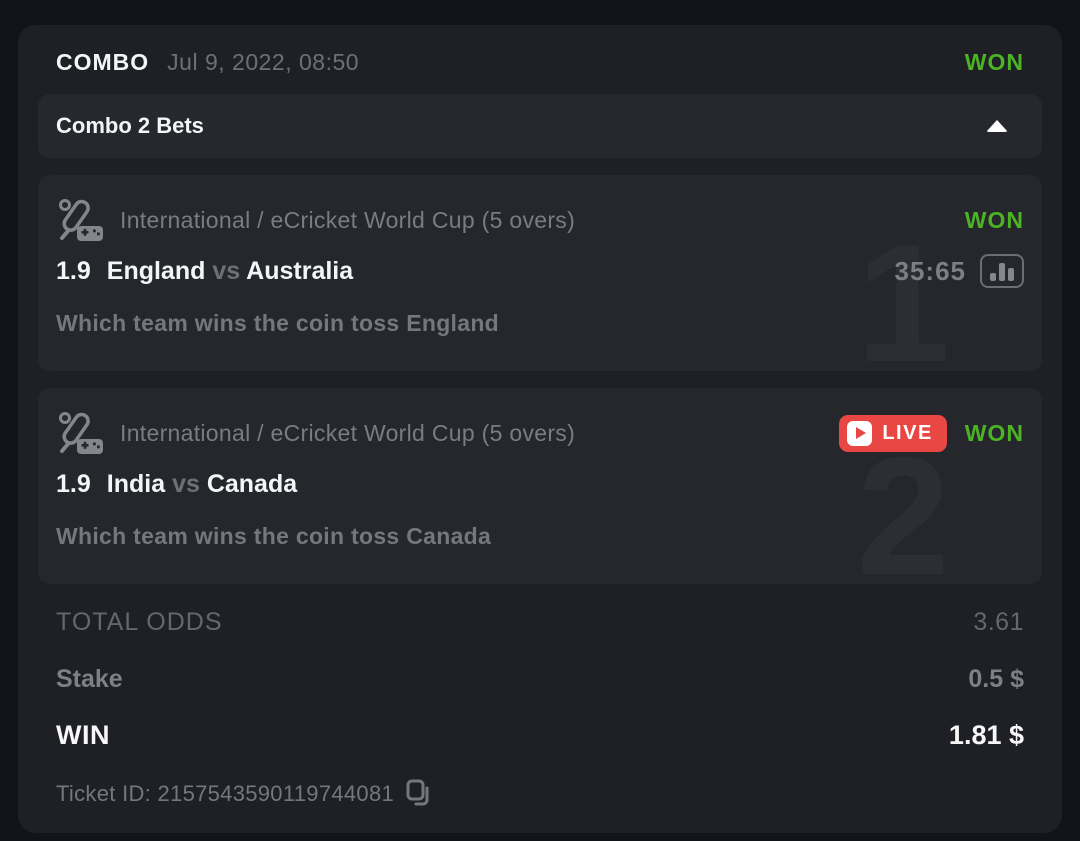  What do you see at coordinates (994, 62) in the screenshot?
I see `ticket-status-badge: WON` at bounding box center [994, 62].